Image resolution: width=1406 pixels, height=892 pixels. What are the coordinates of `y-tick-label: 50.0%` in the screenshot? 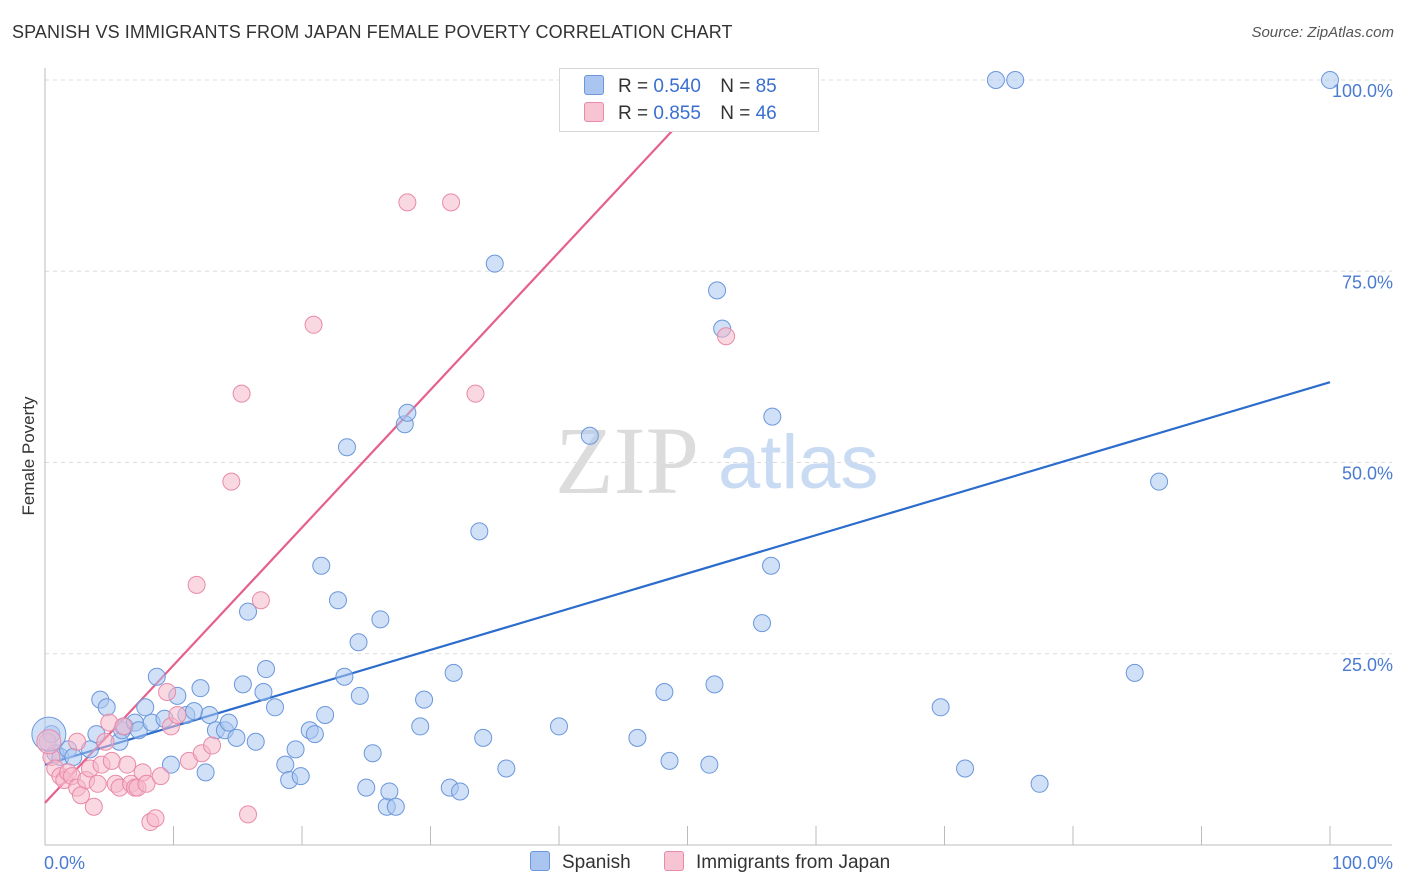 It's located at (1367, 474).